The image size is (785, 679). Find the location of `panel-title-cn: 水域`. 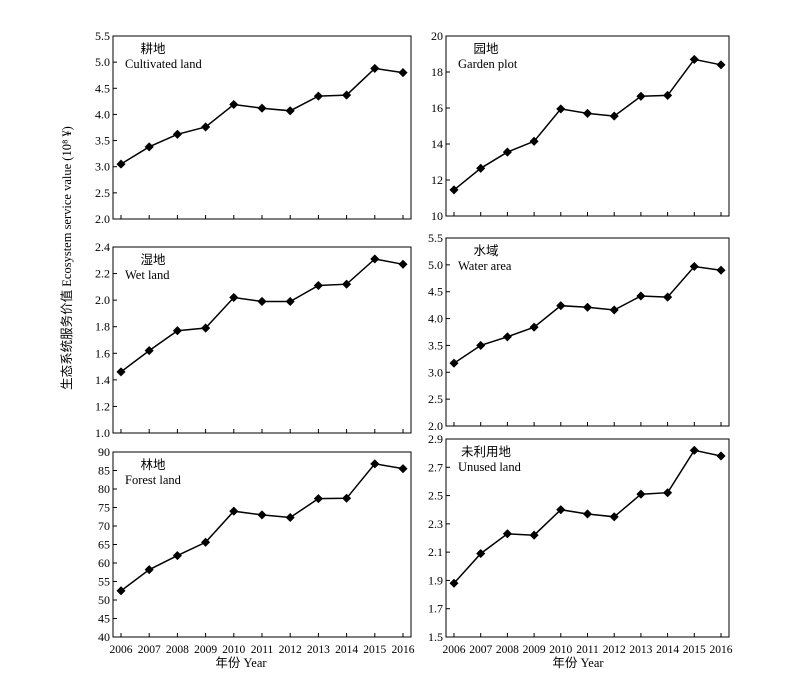

panel-title-cn: 水域 is located at coordinates (485, 251).